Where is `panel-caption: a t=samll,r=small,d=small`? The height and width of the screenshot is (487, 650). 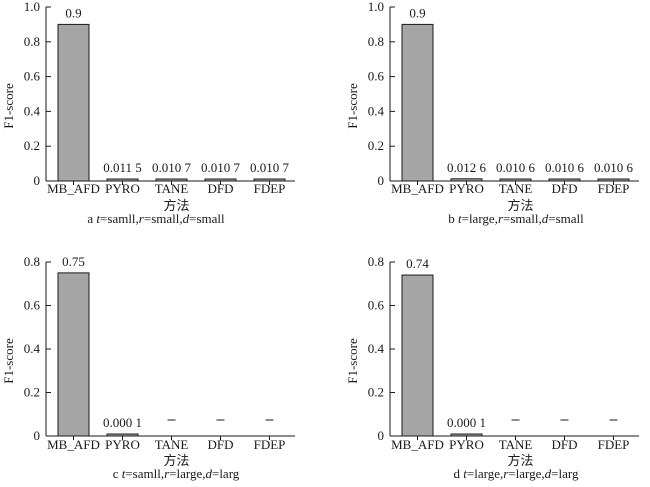 panel-caption: a t=samll,r=small,d=small is located at coordinates (156, 218).